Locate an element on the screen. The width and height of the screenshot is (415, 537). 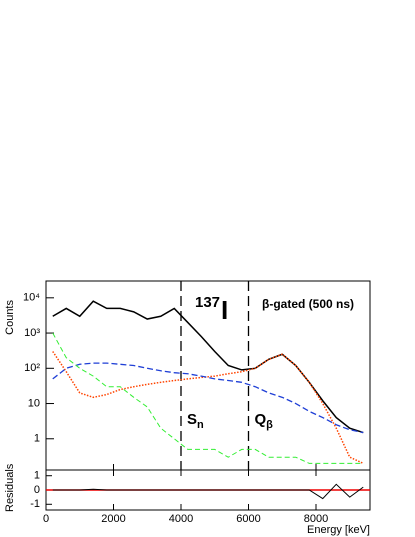
residual-y-tick-label: -1 is located at coordinates (35, 504).